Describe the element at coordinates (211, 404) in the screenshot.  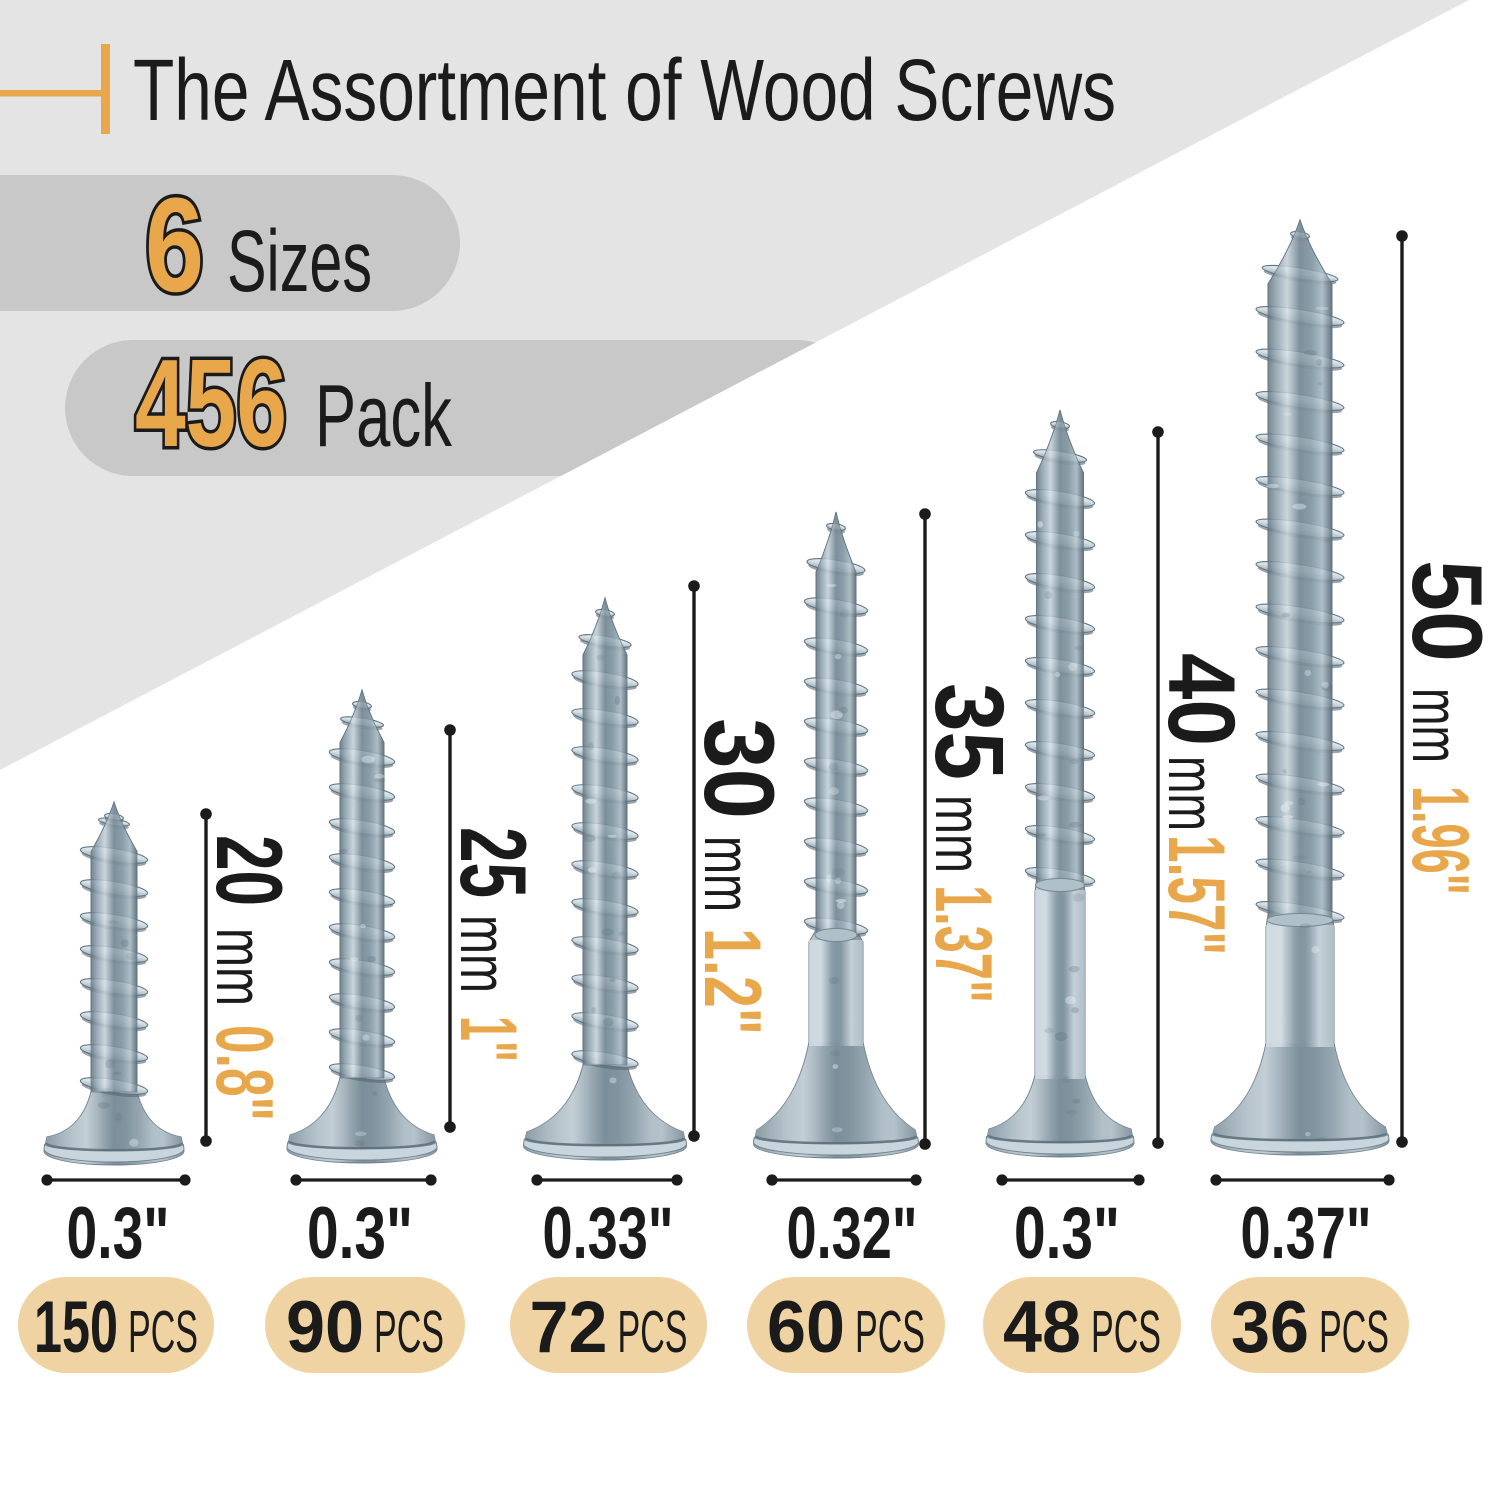
I see `svg-text: 456` at that location.